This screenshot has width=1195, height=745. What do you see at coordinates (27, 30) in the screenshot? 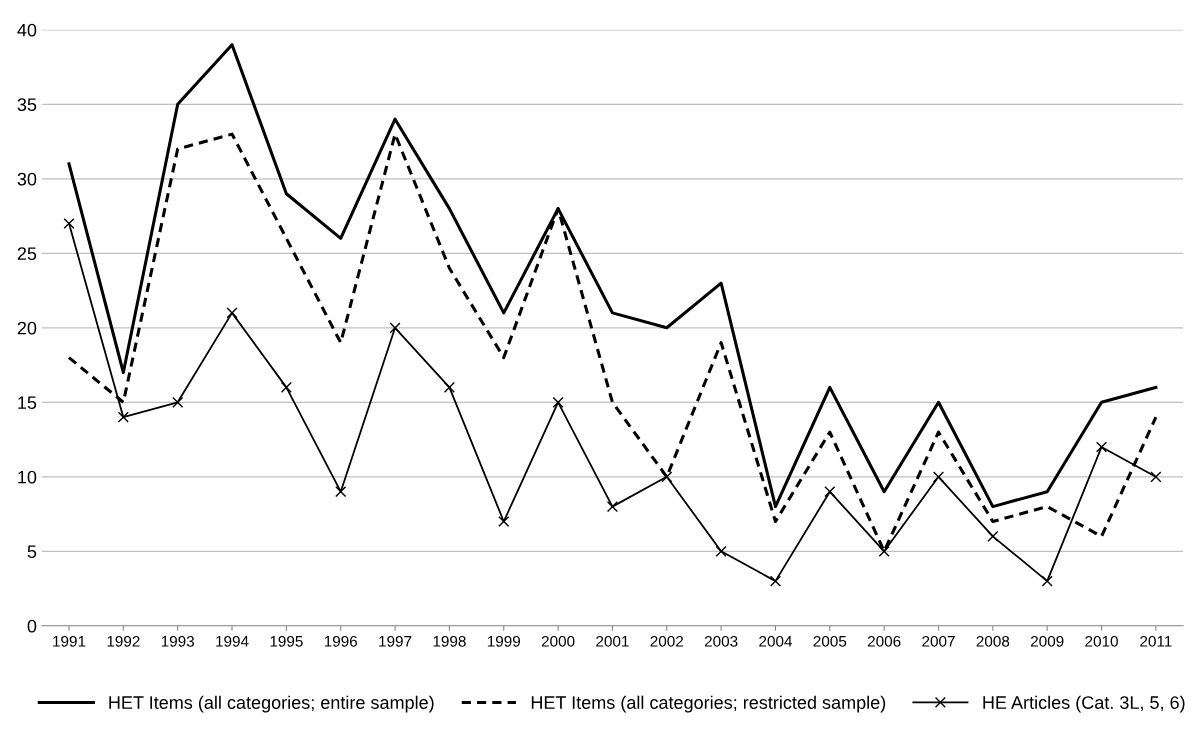
I see `y-tick-label: 40` at bounding box center [27, 30].